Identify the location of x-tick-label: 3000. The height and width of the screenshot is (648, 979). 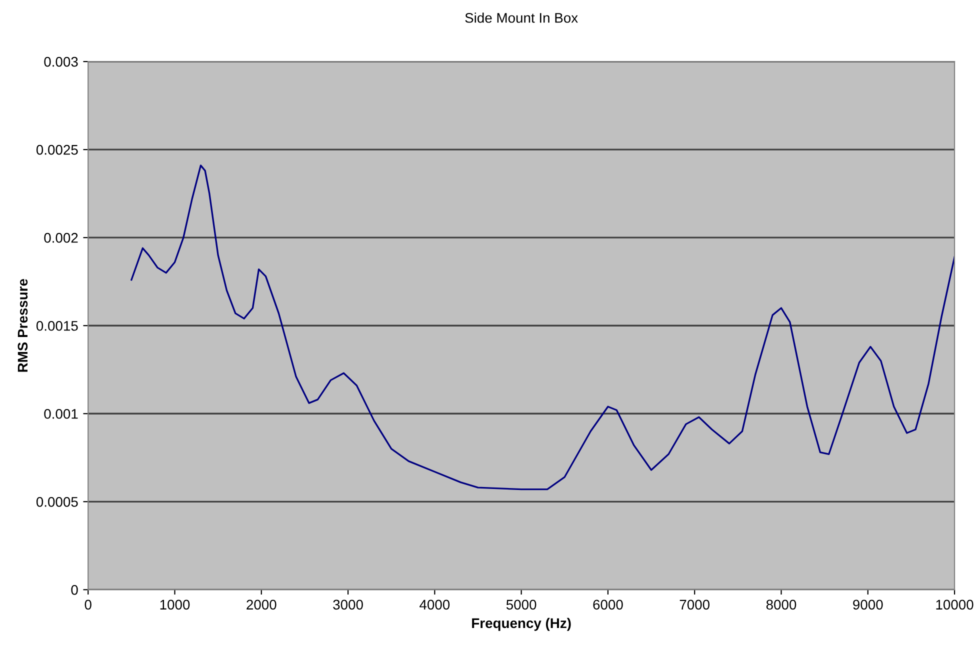
(348, 605).